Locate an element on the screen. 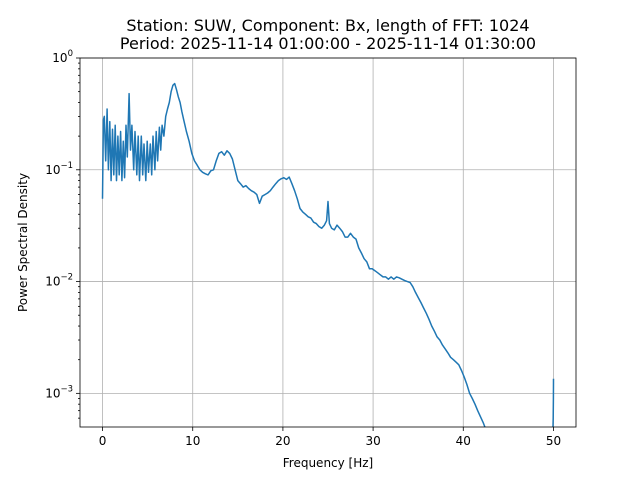 The width and height of the screenshot is (640, 480). y-tick-label: 10⁻² is located at coordinates (59, 281).